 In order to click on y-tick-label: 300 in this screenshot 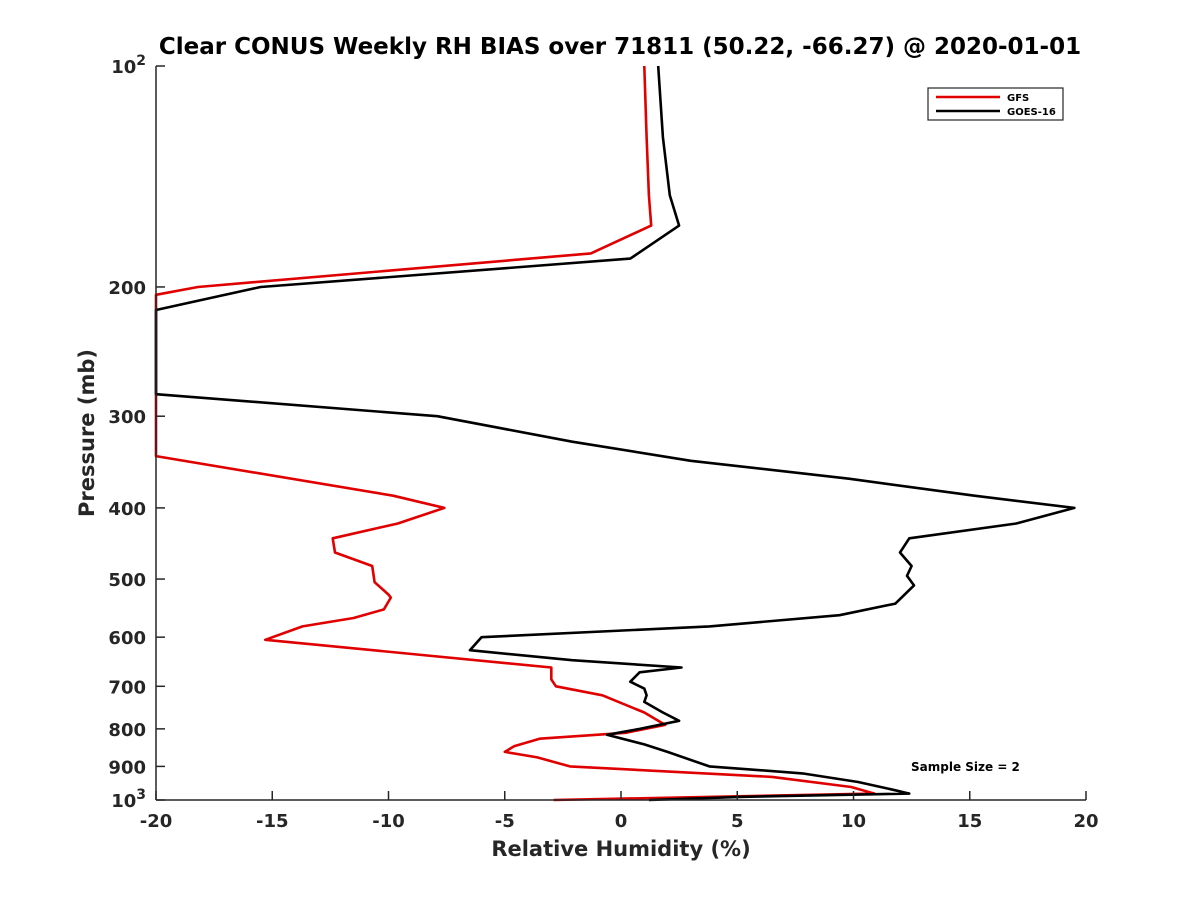, I will do `click(127, 417)`.